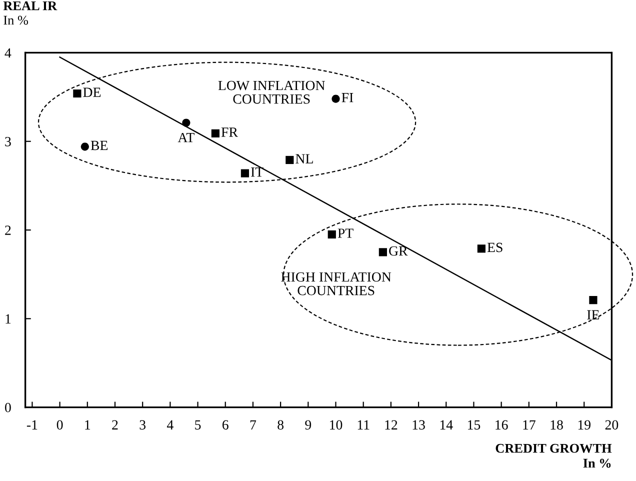 The height and width of the screenshot is (481, 636). I want to click on x-tick-label: -1, so click(32, 425).